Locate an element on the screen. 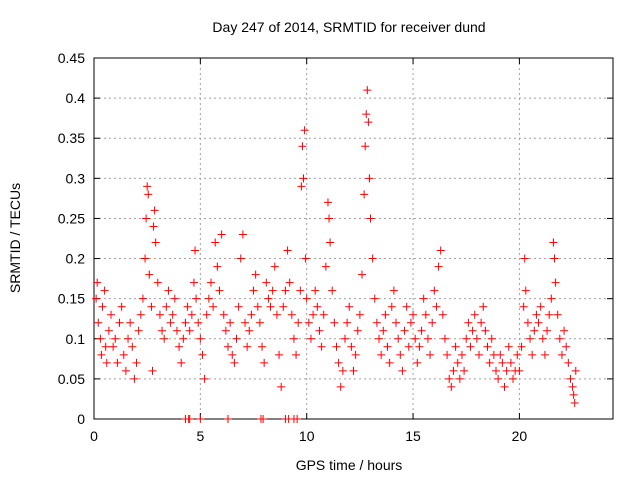  y-tick-label: 0.2 is located at coordinates (76, 259).